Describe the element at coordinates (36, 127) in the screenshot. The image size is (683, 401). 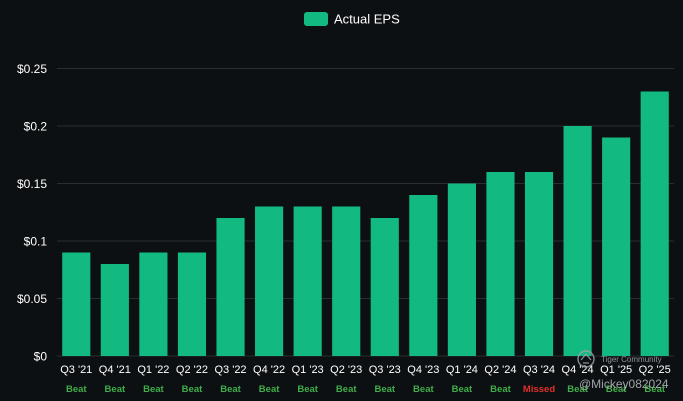
I see `y-tick-label: $0.2` at that location.